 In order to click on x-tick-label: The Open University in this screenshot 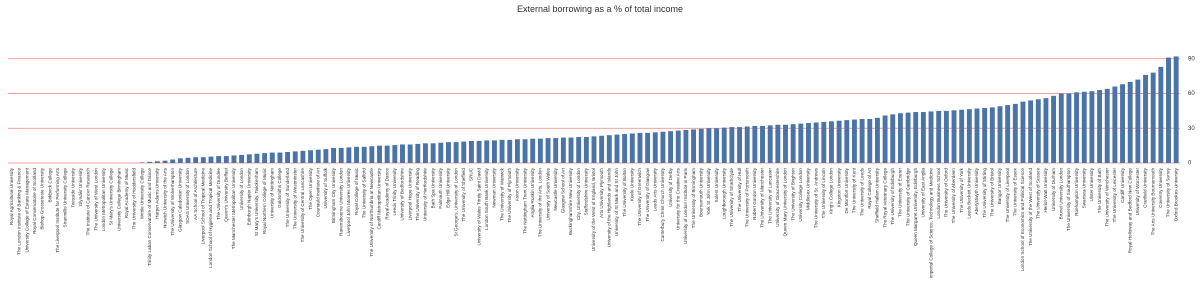, I will do `click(310, 188)`.